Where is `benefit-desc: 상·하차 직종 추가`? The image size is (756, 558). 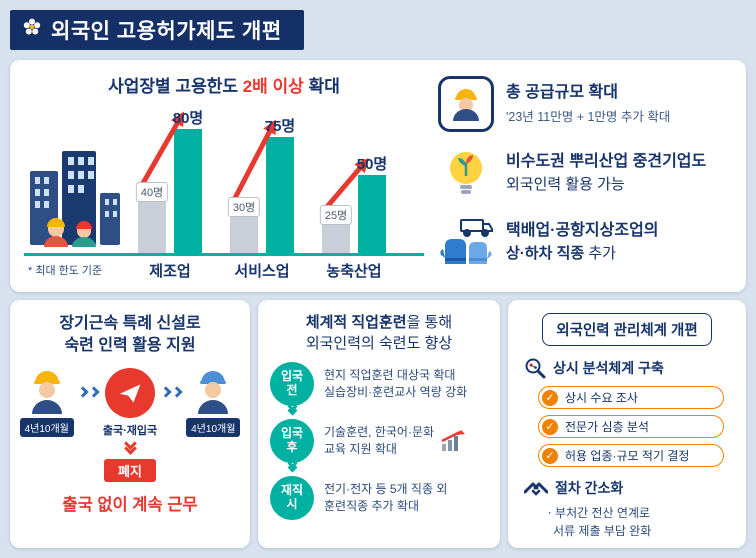
benefit-desc: 상·하차 직종 추가 is located at coordinates (582, 252).